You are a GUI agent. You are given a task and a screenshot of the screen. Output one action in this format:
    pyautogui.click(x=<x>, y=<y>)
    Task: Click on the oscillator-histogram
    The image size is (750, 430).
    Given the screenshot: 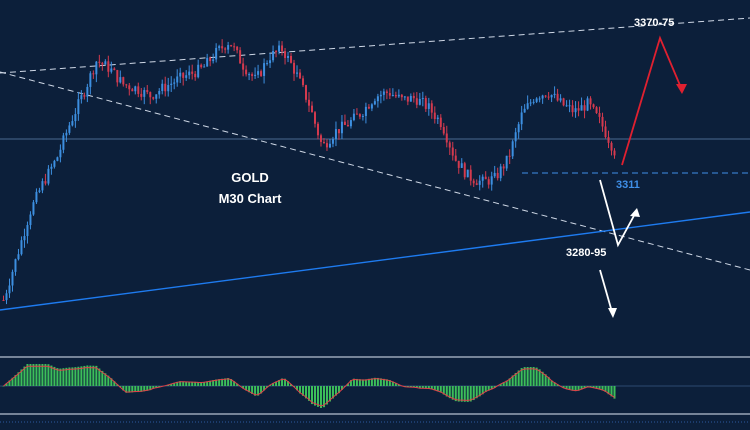 What is the action you would take?
    pyautogui.click(x=309, y=386)
    